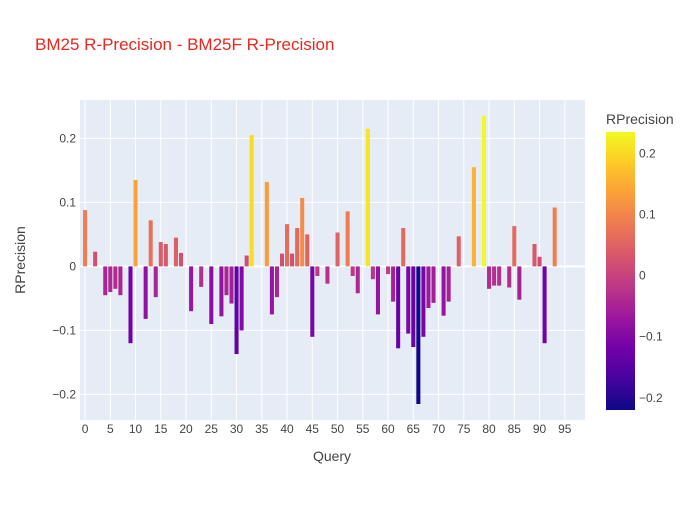  What do you see at coordinates (647, 214) in the screenshot?
I see `colorbar-tick-label: 0.1` at bounding box center [647, 214].